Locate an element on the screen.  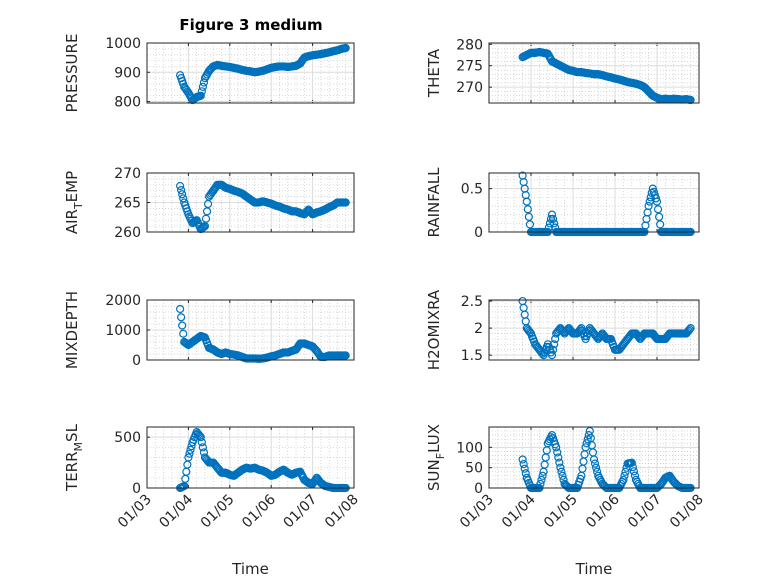
x-tick-label: 01/07 is located at coordinates (645, 512).